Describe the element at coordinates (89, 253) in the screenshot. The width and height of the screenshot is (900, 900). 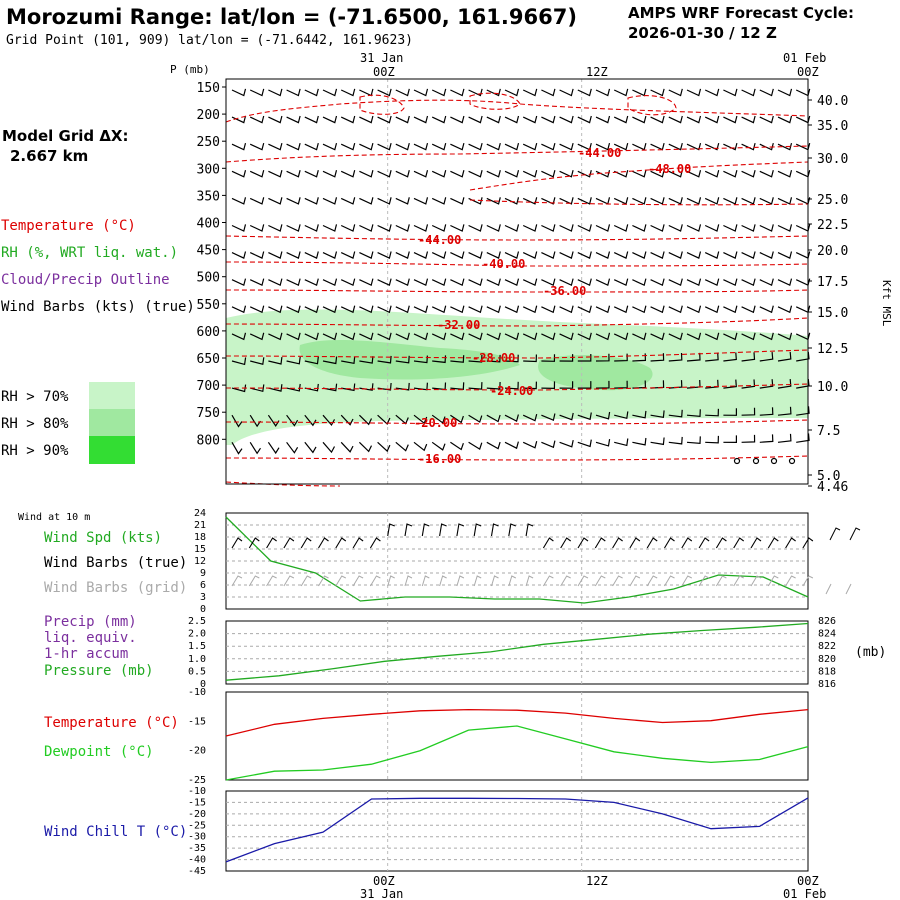
I see `legend-rh: RH (%, WRT liq. wat.)` at that location.